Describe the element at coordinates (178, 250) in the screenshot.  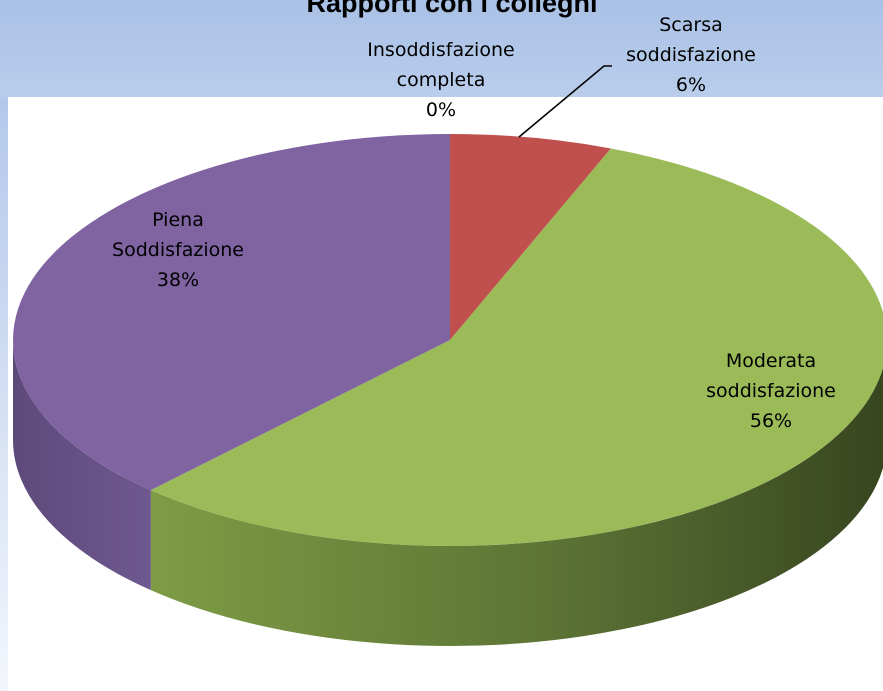
I see `data-label-piena-soddisfazione: Piena Soddisfazione 38%` at that location.